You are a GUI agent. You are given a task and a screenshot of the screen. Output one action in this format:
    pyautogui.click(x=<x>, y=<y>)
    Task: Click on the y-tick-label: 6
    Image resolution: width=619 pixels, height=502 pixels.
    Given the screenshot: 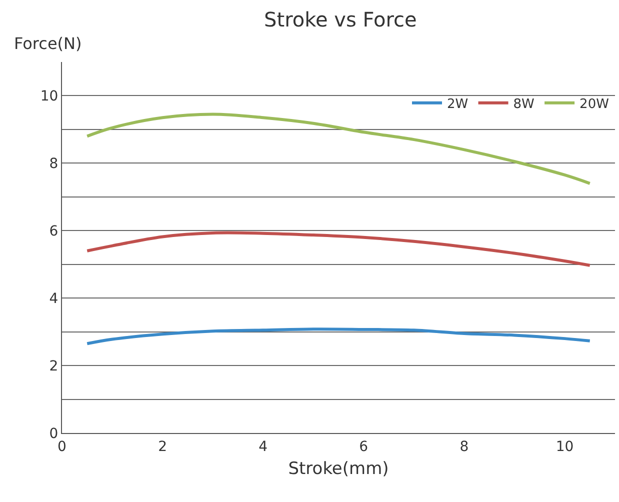 What is the action you would take?
    pyautogui.click(x=53, y=232)
    